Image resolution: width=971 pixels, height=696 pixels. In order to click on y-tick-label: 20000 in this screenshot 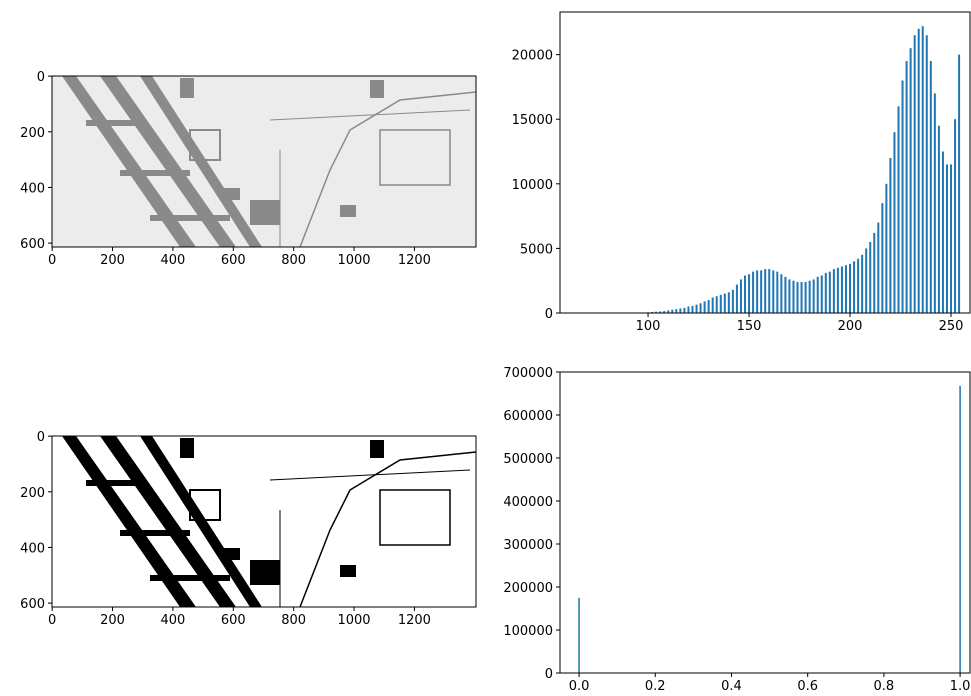, I will do `click(532, 56)`.